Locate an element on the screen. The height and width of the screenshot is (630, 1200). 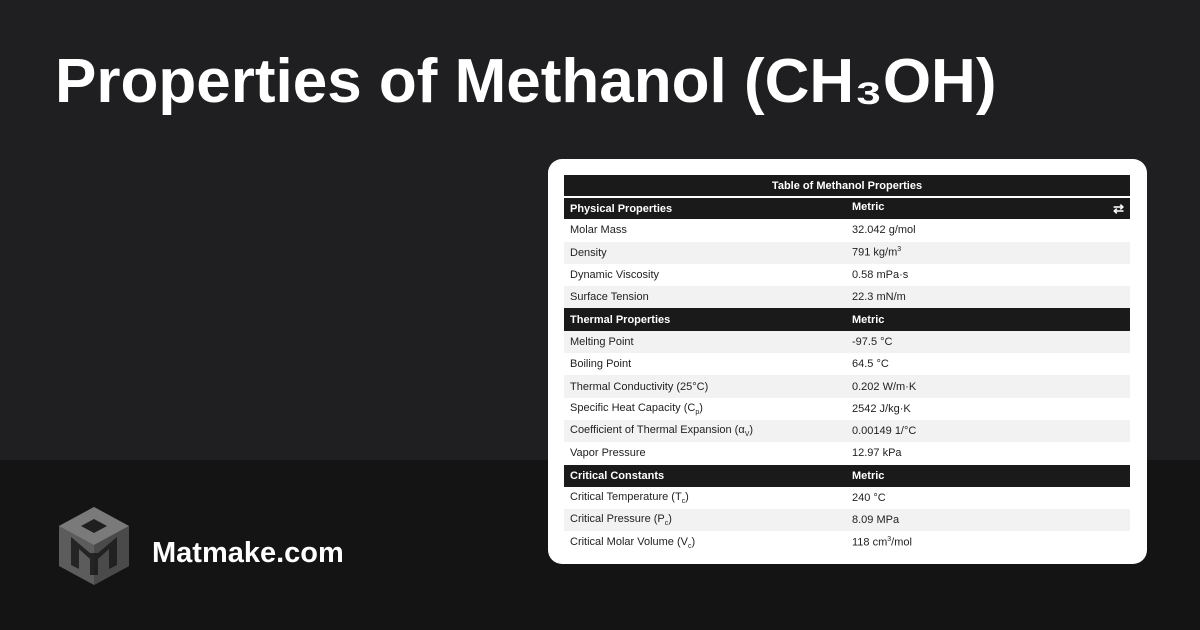
property-name: Coefficient of Thermal Expansion (αV) is located at coordinates (705, 431).